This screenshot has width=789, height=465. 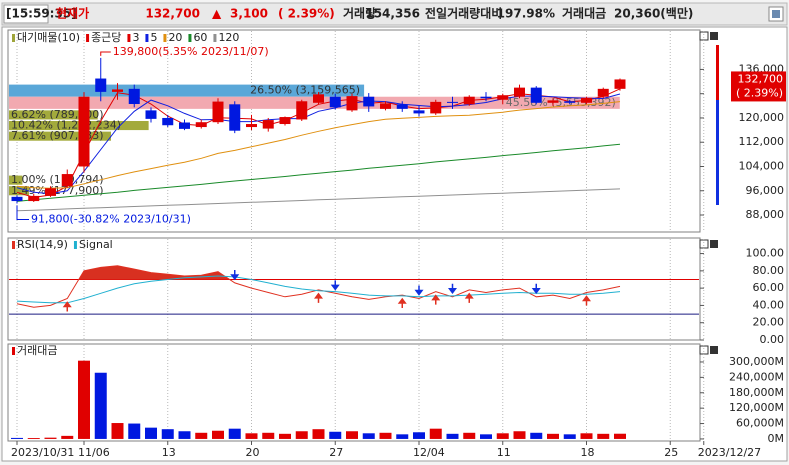 What do you see at coordinates (758, 86) in the screenshot?
I see `current-price-box` at bounding box center [758, 86].